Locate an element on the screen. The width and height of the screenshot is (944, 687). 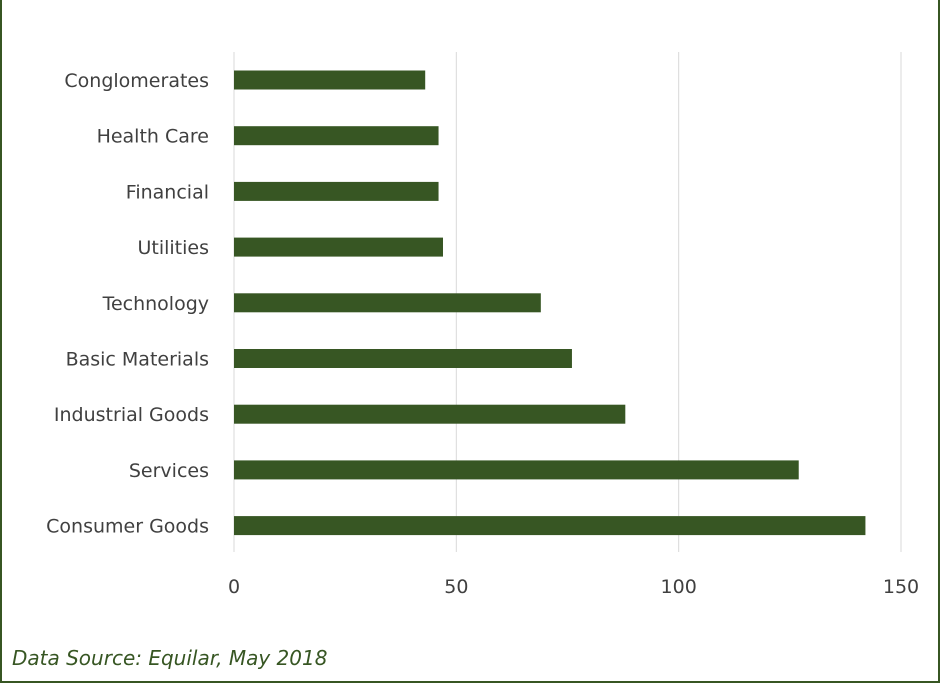
bar-utilities is located at coordinates (338, 247).